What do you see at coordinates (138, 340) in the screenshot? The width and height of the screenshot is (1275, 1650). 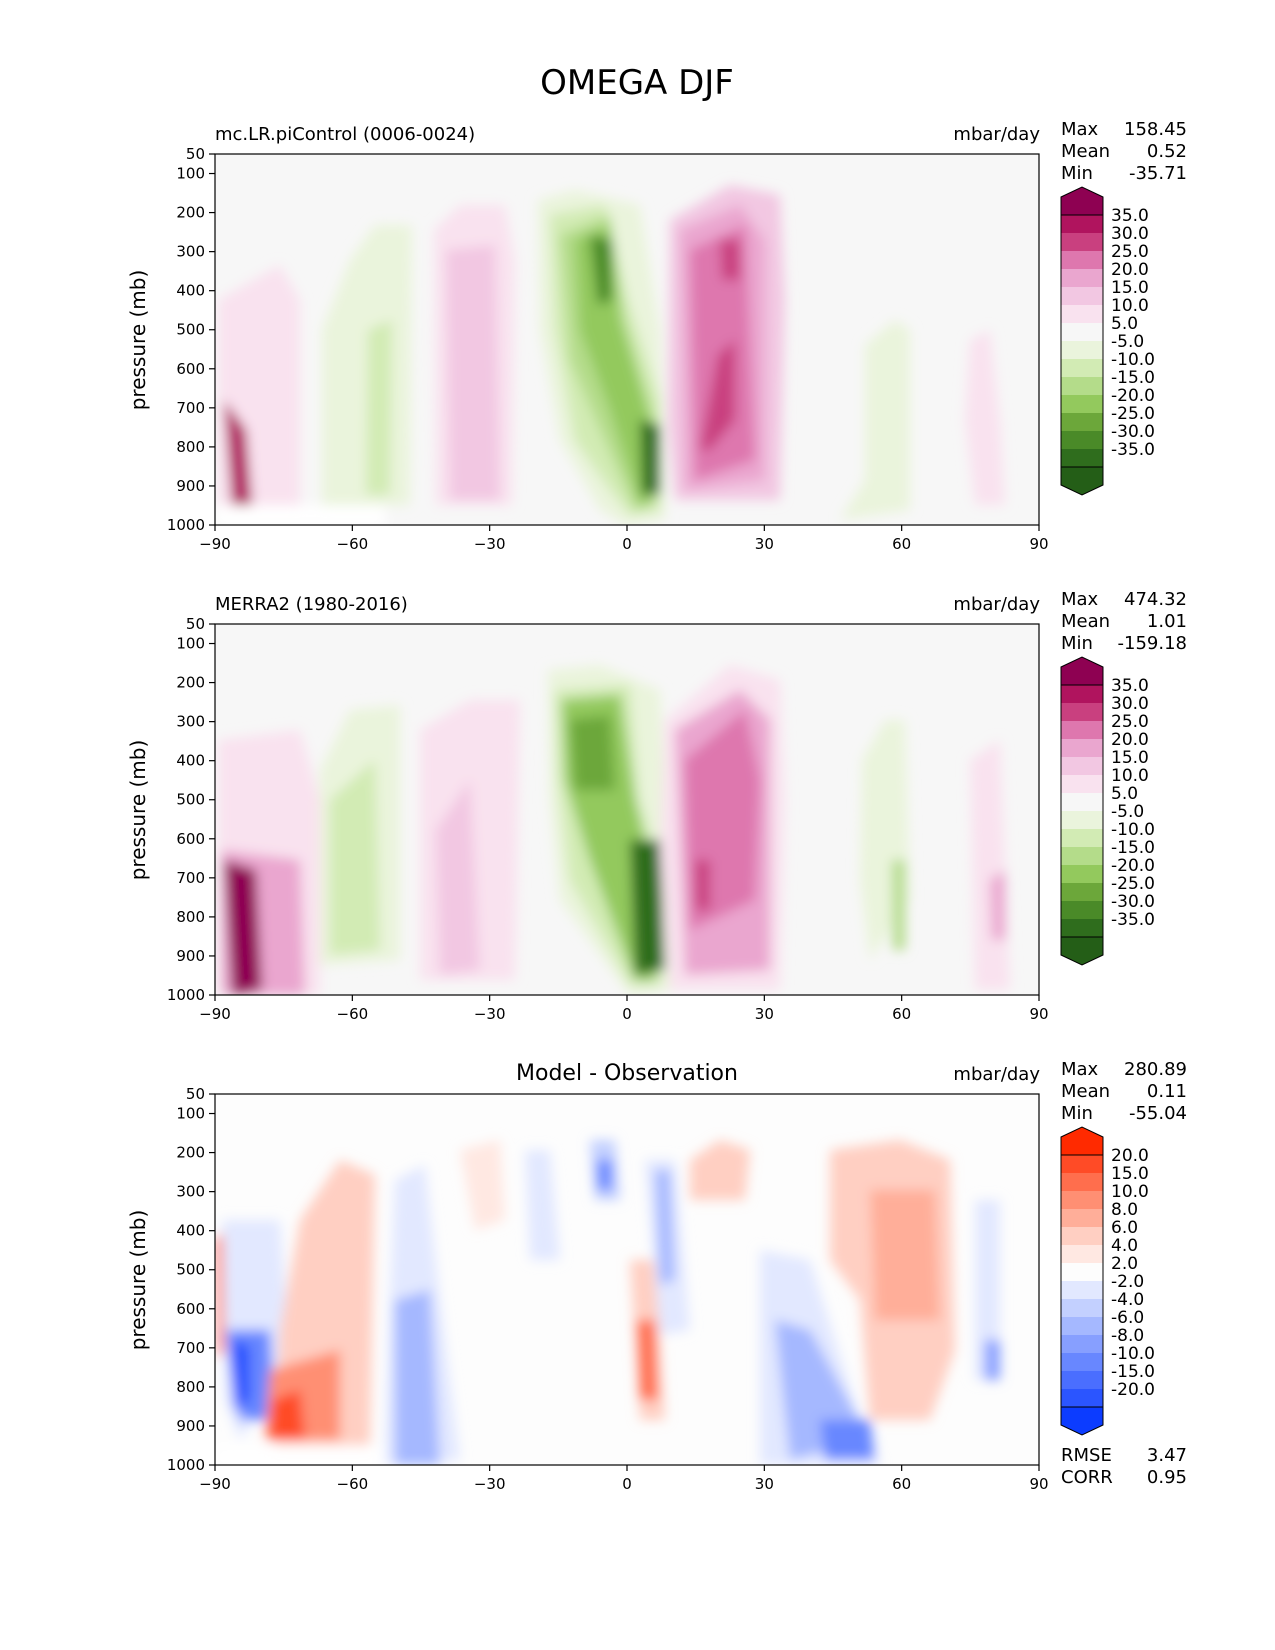 I see `panel-1-ylabel: pressure (mb)` at bounding box center [138, 340].